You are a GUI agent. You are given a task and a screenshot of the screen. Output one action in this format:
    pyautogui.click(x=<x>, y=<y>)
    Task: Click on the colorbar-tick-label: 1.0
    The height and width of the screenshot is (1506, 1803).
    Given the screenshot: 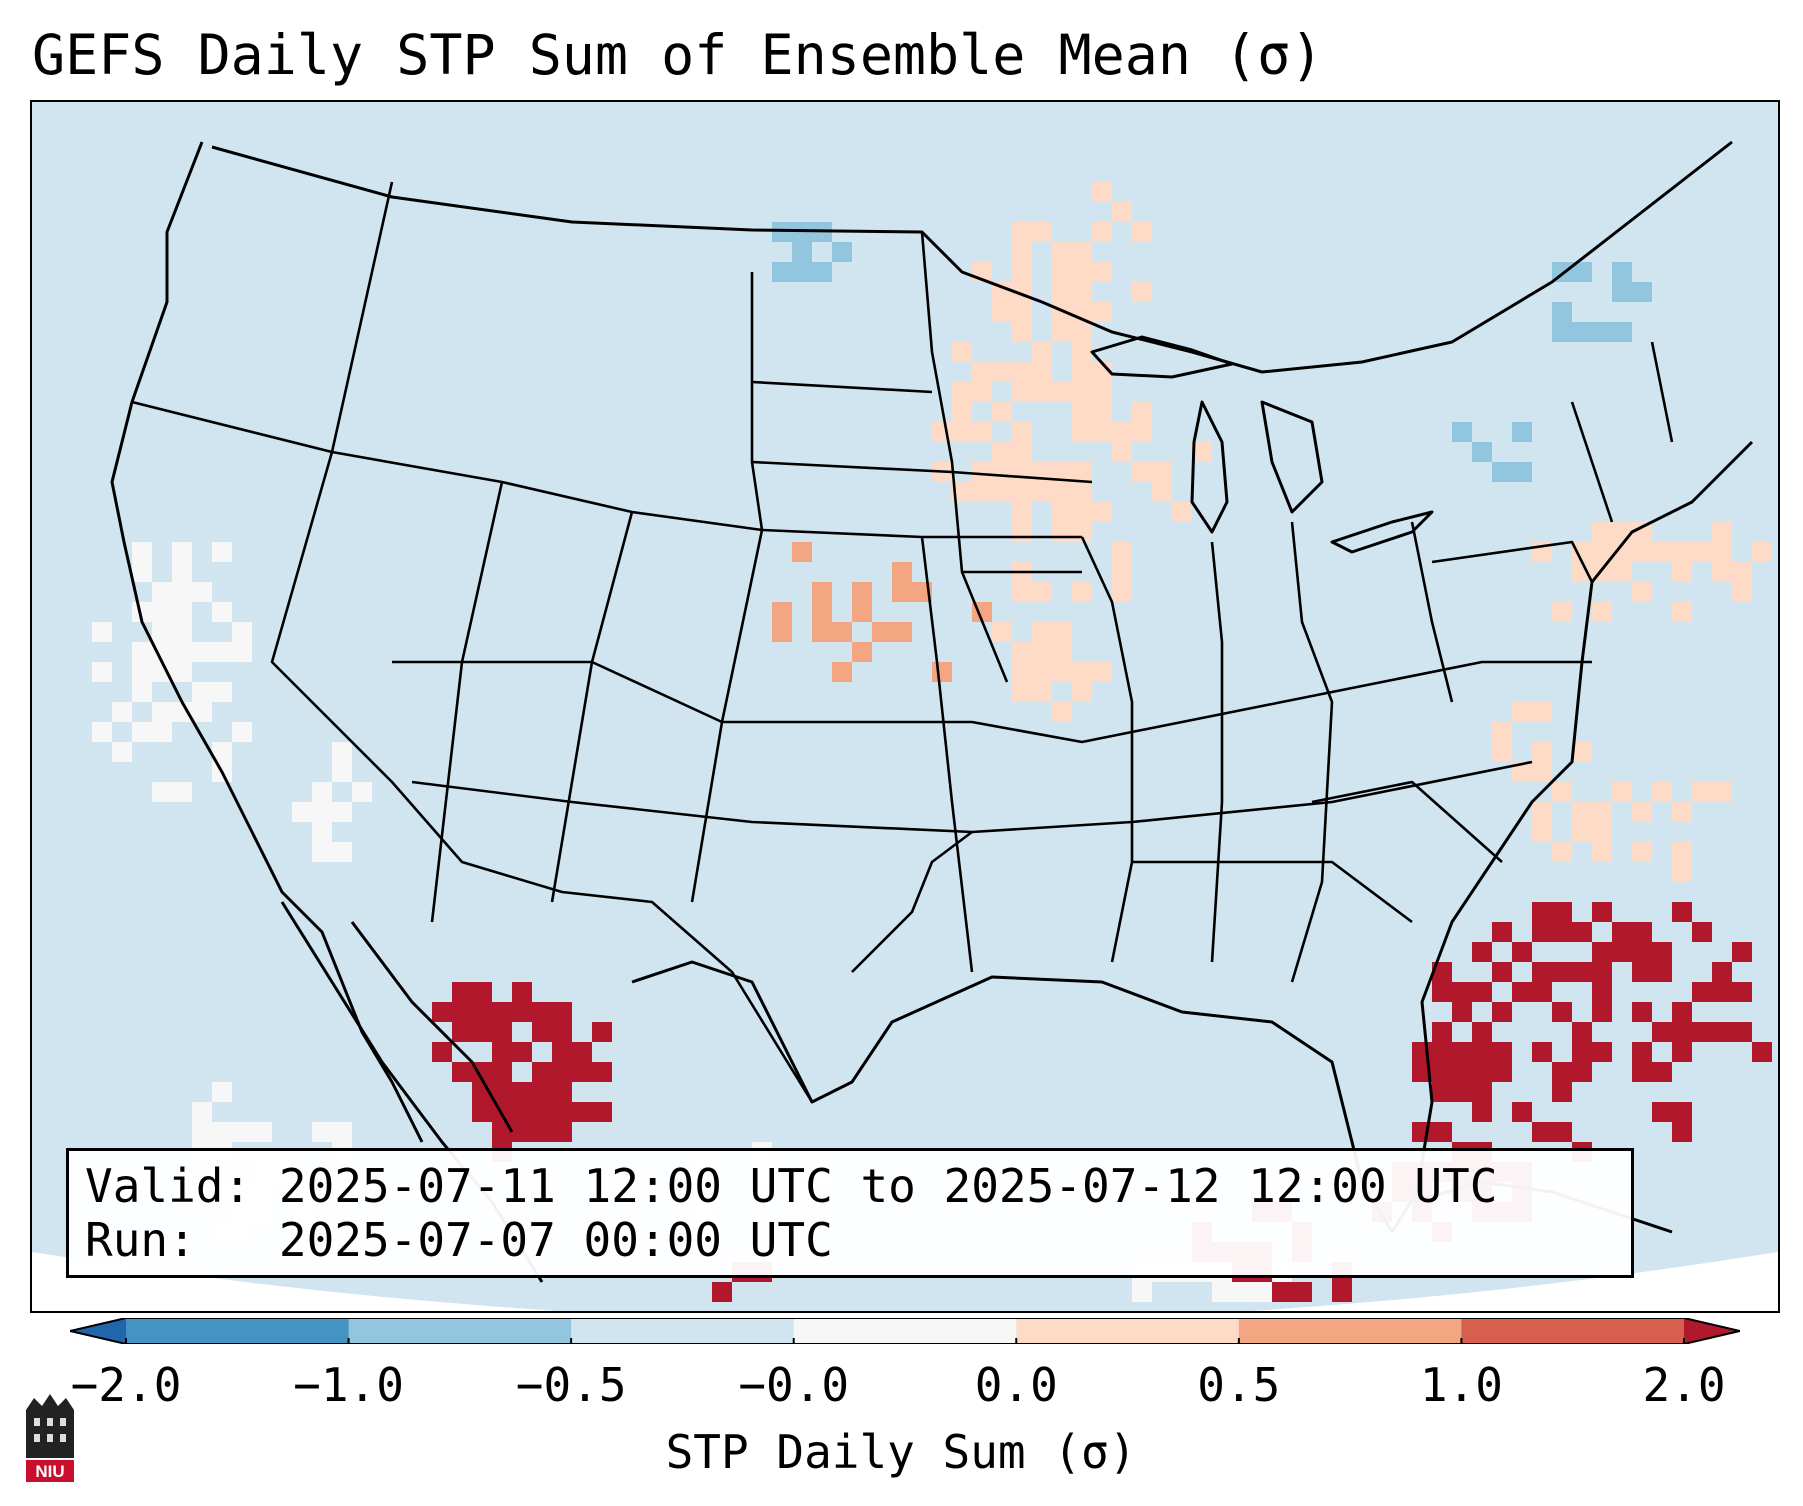 What is the action you would take?
    pyautogui.click(x=1461, y=1385)
    